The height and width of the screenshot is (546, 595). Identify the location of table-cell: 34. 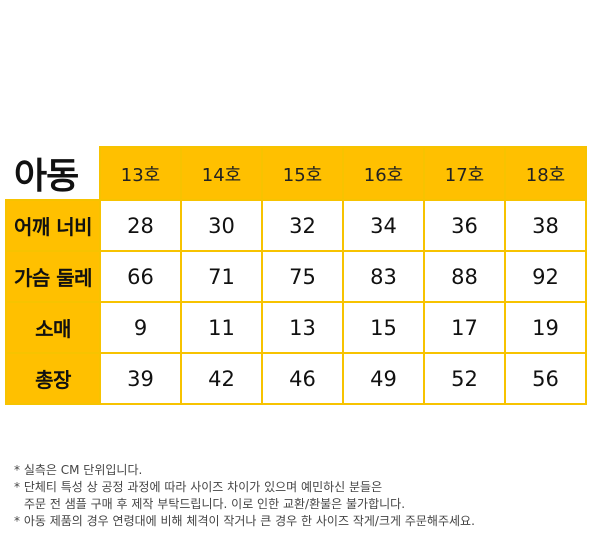
(383, 225).